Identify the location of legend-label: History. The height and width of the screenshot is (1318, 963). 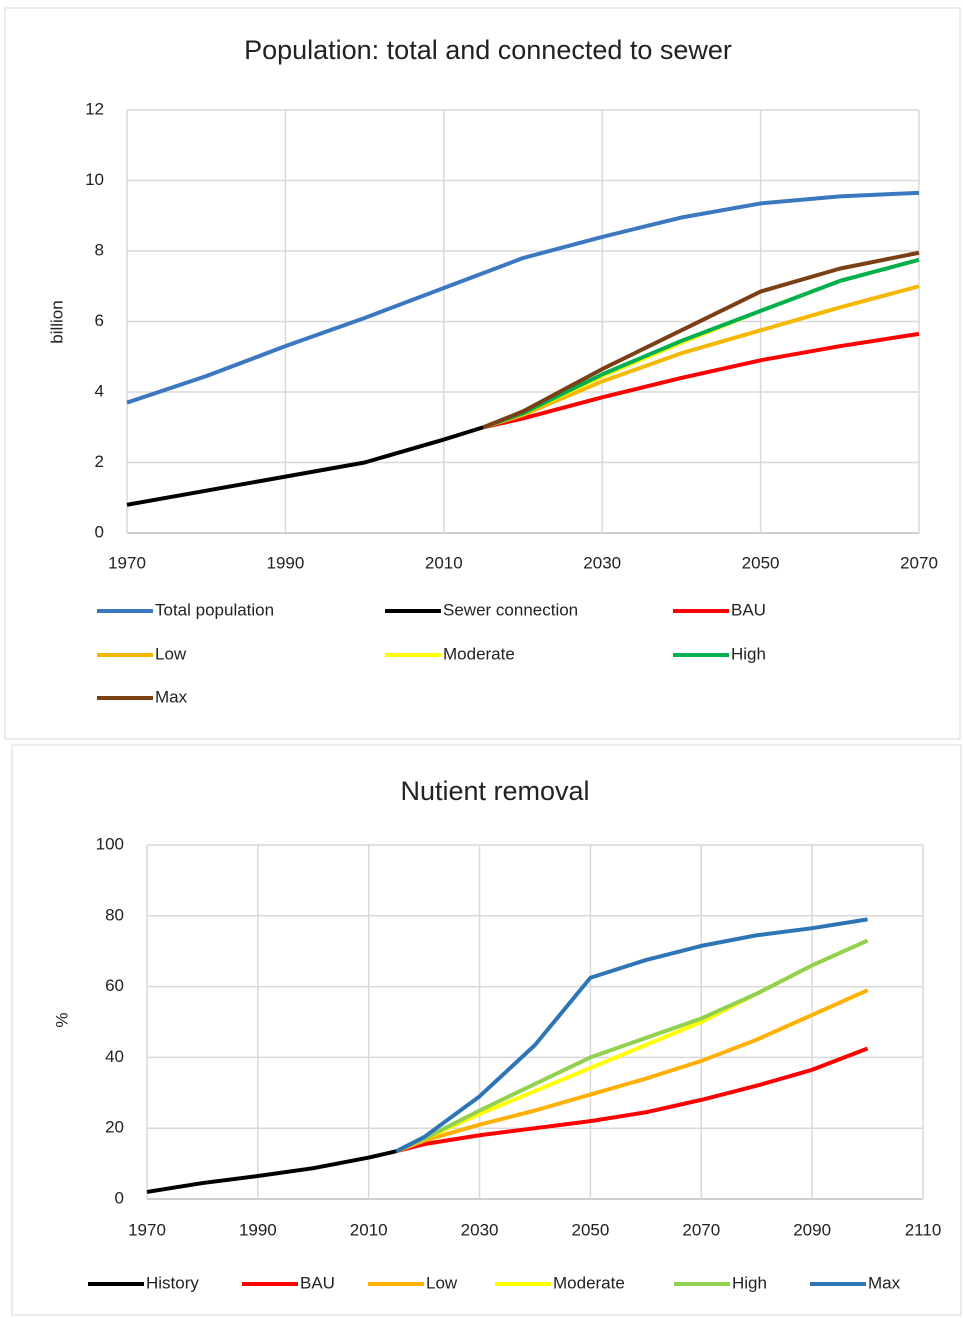
(172, 1282).